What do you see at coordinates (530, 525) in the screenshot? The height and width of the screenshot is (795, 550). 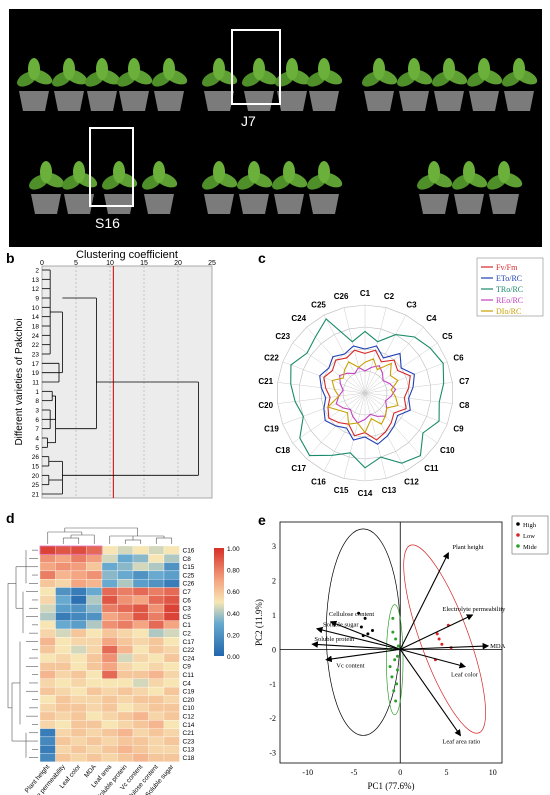 I see `legend-label: High` at bounding box center [530, 525].